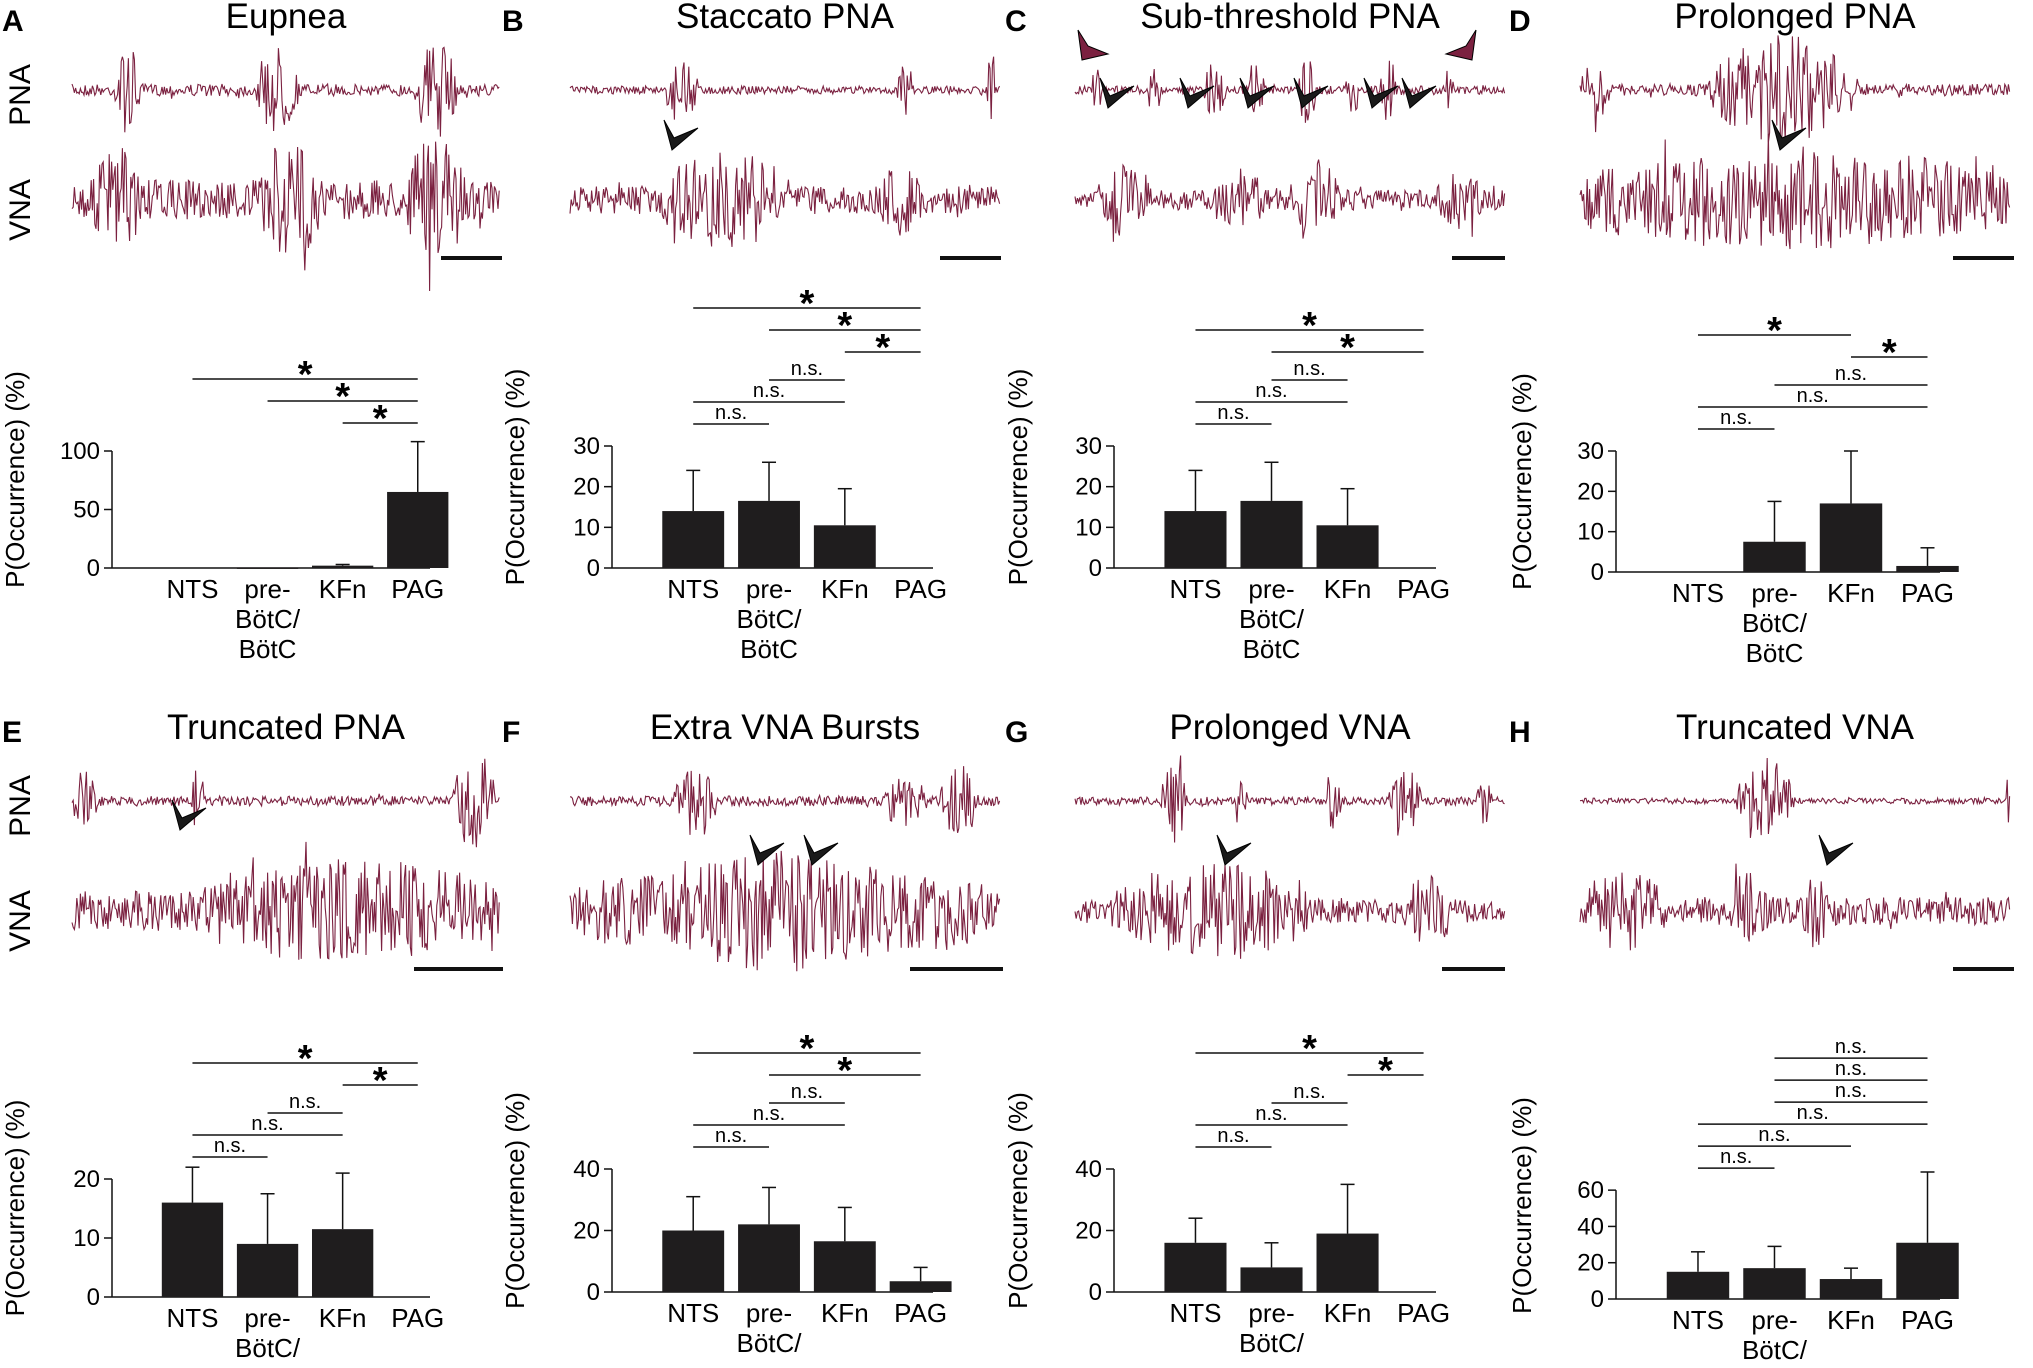  What do you see at coordinates (20, 210) in the screenshot?
I see `vna-label: VNA` at bounding box center [20, 210].